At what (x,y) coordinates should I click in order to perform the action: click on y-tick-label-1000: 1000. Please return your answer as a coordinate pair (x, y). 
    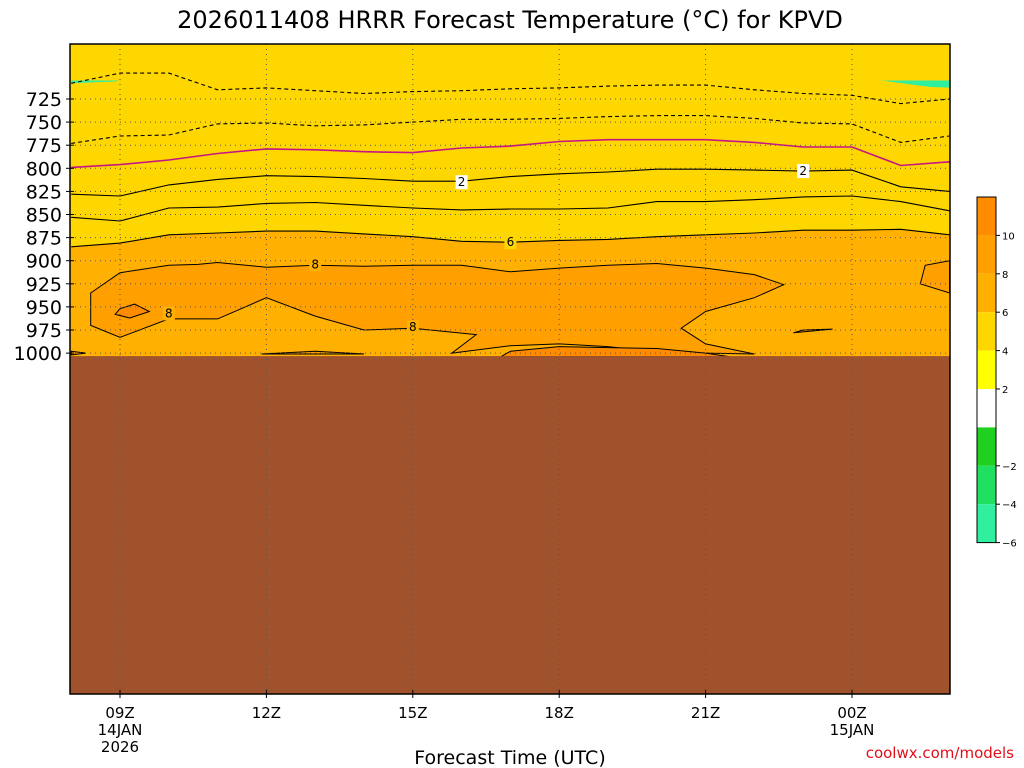
    Looking at the image, I should click on (38, 354).